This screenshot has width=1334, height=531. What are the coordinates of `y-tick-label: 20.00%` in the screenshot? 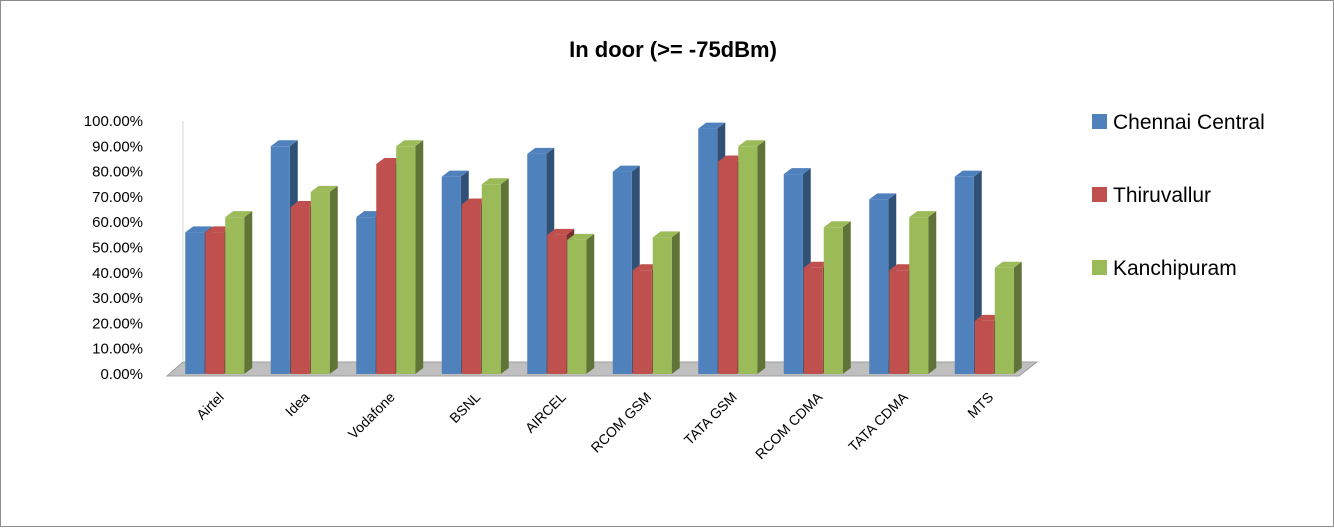 It's located at (117, 323).